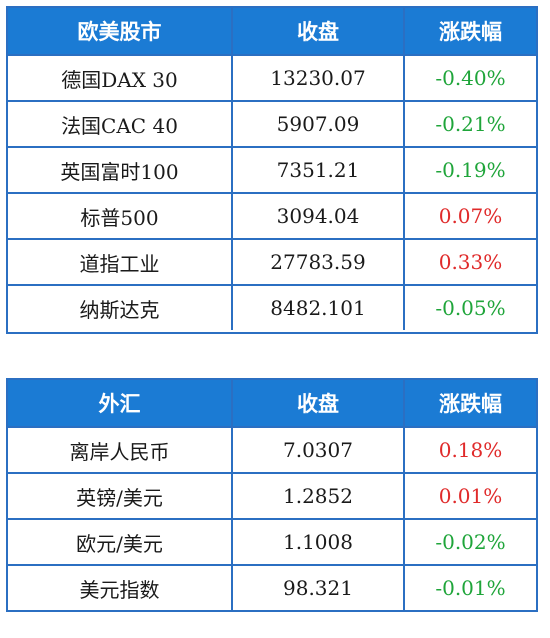 This screenshot has width=550, height=638. What do you see at coordinates (120, 542) in the screenshot?
I see `currency-name: 欧元/美元` at bounding box center [120, 542].